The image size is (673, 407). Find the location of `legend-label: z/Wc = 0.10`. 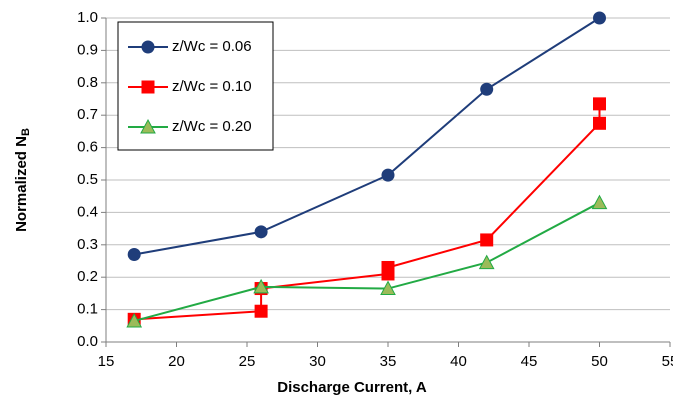

legend-label: z/Wc = 0.10 is located at coordinates (212, 86).